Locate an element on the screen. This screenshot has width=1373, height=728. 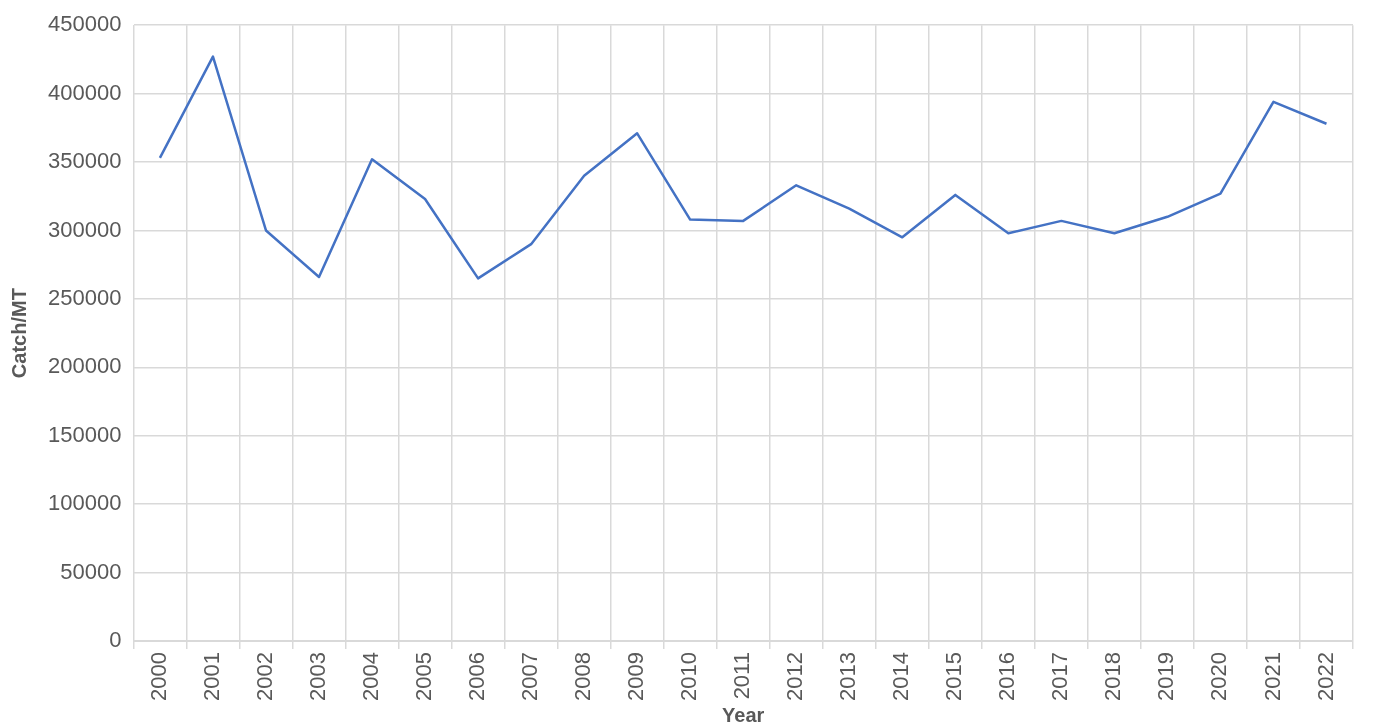
x-tick-label: 2022 is located at coordinates (1325, 677).